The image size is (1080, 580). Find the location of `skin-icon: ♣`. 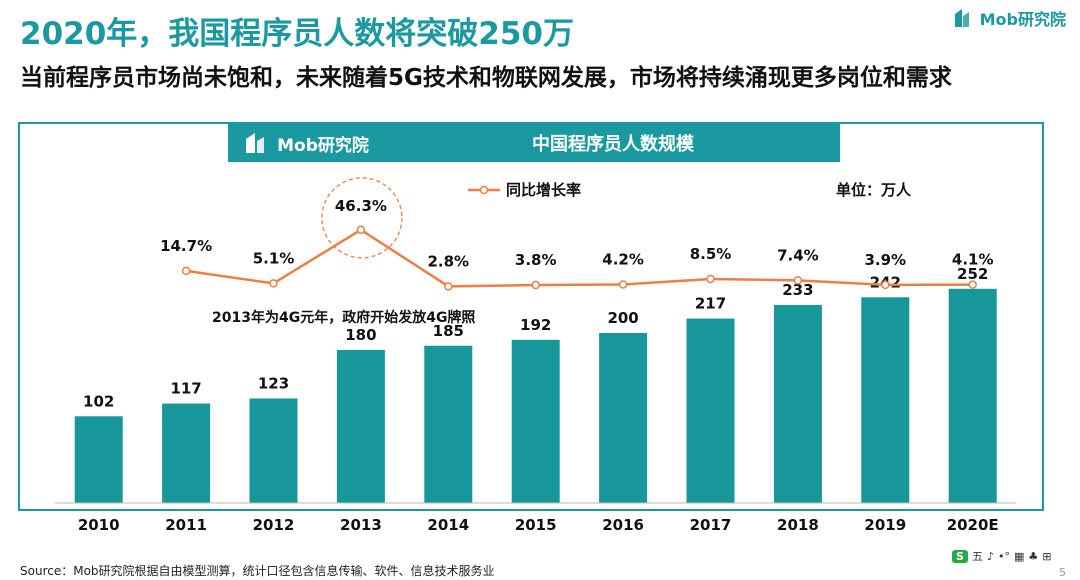

skin-icon: ♣ is located at coordinates (1033, 556).